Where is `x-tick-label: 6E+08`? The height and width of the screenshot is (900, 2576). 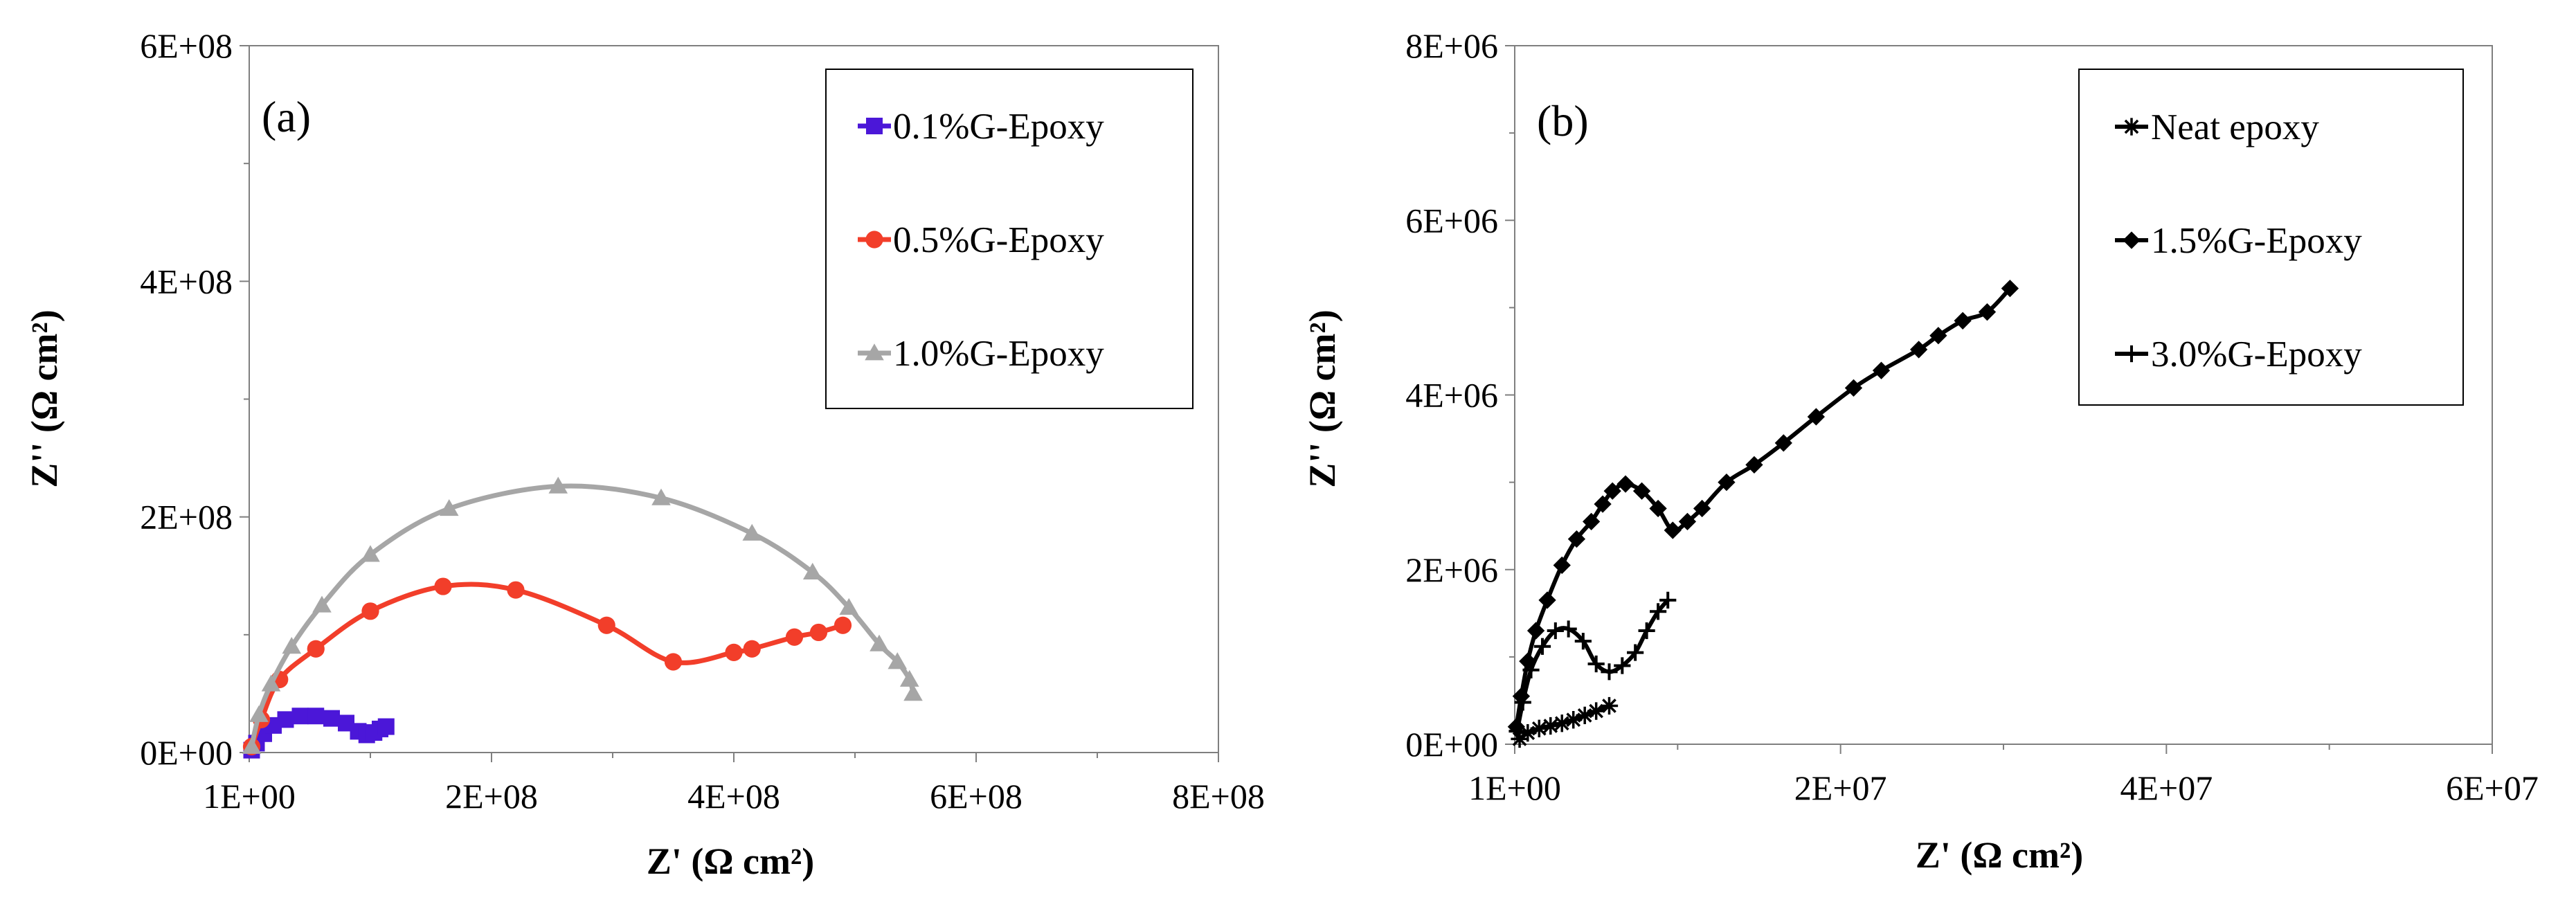 x-tick-label: 6E+08 is located at coordinates (976, 796).